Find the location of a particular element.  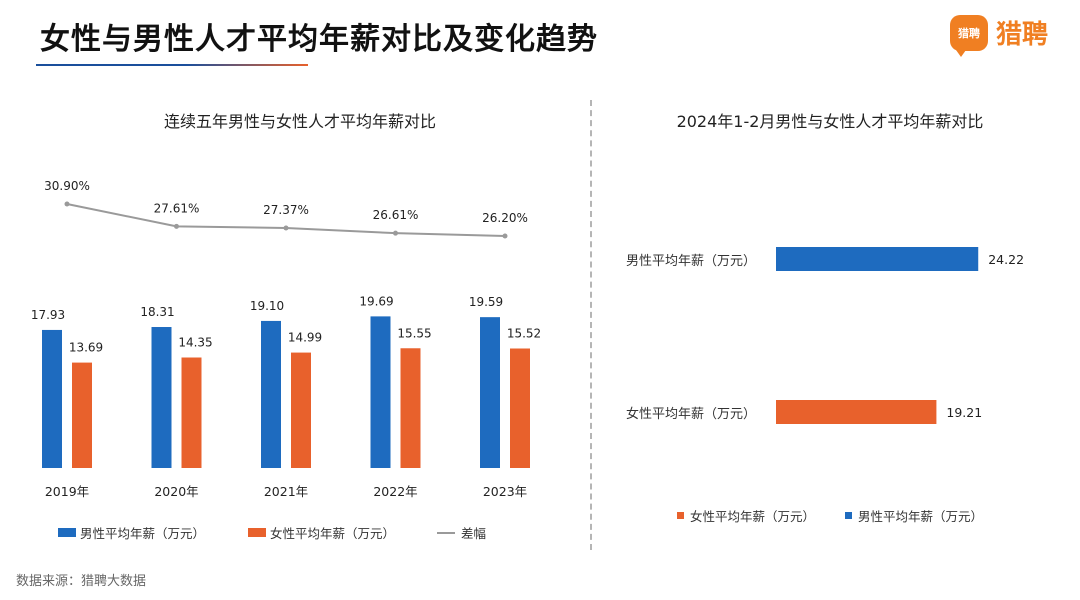

logo-badge-icon: 猎聘 is located at coordinates (969, 35).